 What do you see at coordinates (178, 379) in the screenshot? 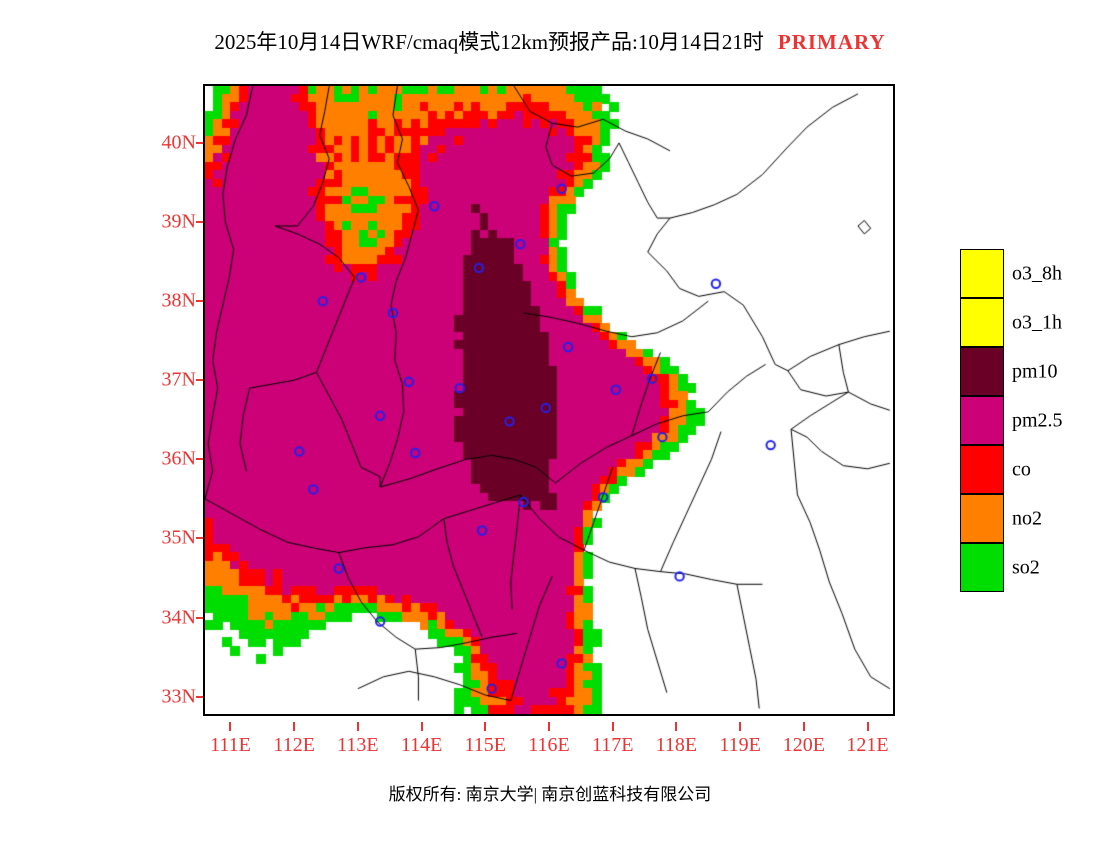
I see `y-tick-label-37n: 37N` at bounding box center [178, 379].